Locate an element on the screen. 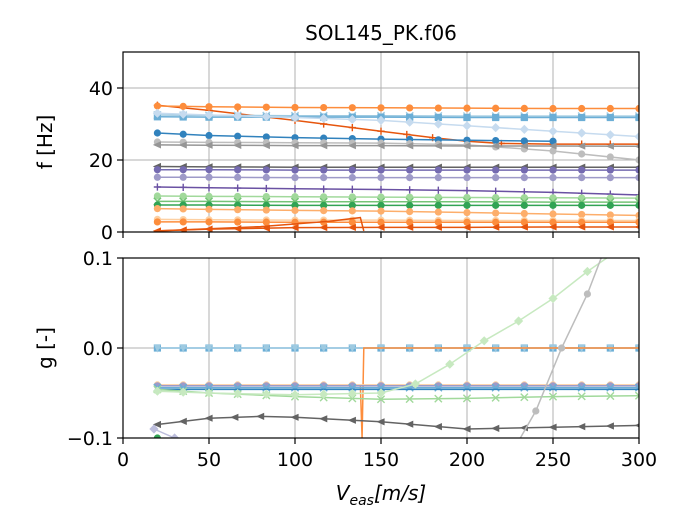 The image size is (690, 530). x-tick-label-3: 150 is located at coordinates (381, 460).